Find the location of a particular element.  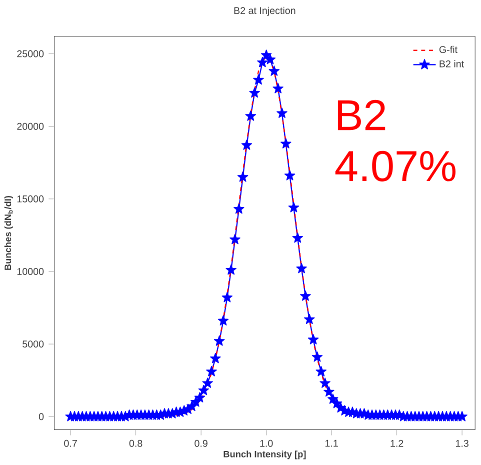

y-tick-label: 0 is located at coordinates (41, 416).